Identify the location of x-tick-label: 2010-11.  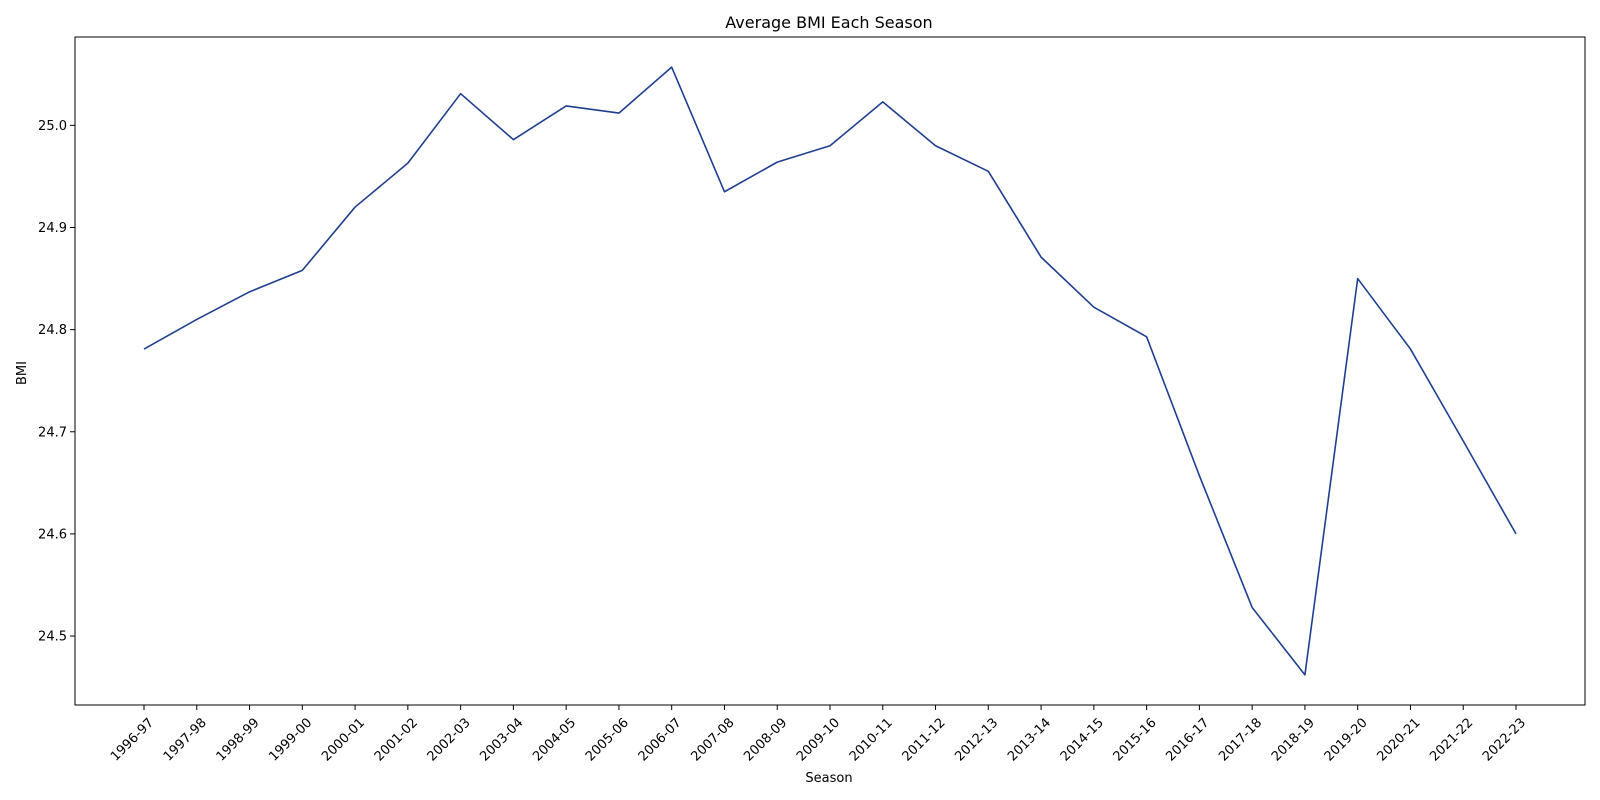
(871, 739).